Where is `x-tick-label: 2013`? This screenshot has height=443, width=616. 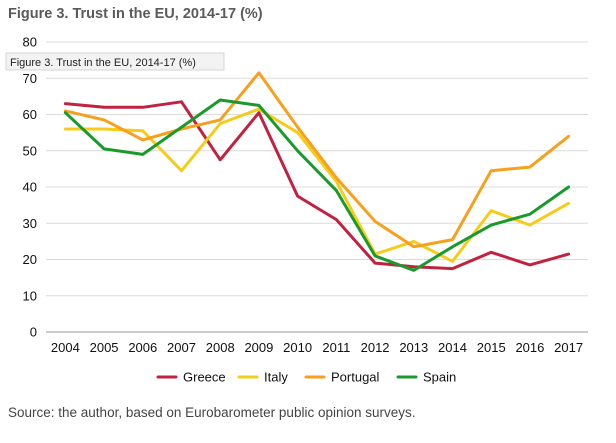 x-tick-label: 2013 is located at coordinates (413, 347).